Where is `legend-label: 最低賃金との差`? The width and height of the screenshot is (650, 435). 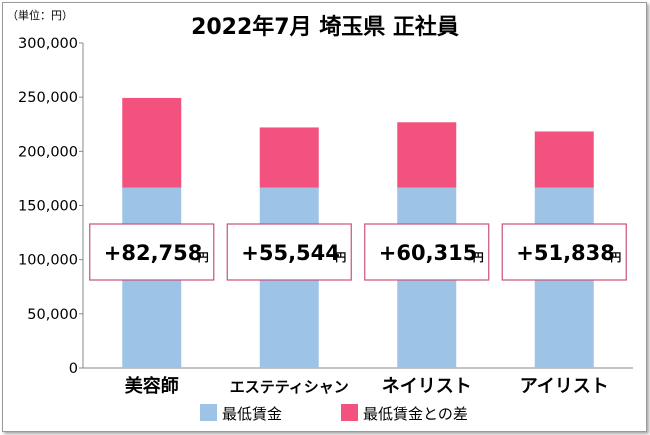
legend-label: 最低賃金との差 is located at coordinates (415, 414).